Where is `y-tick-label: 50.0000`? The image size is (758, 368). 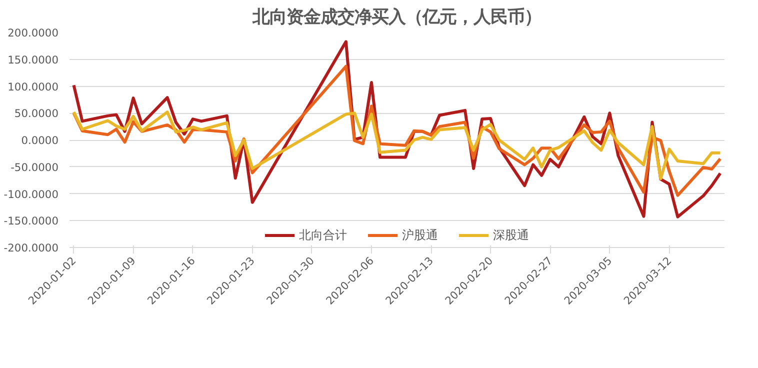 y-tick-label: 50.0000 is located at coordinates (36, 113).